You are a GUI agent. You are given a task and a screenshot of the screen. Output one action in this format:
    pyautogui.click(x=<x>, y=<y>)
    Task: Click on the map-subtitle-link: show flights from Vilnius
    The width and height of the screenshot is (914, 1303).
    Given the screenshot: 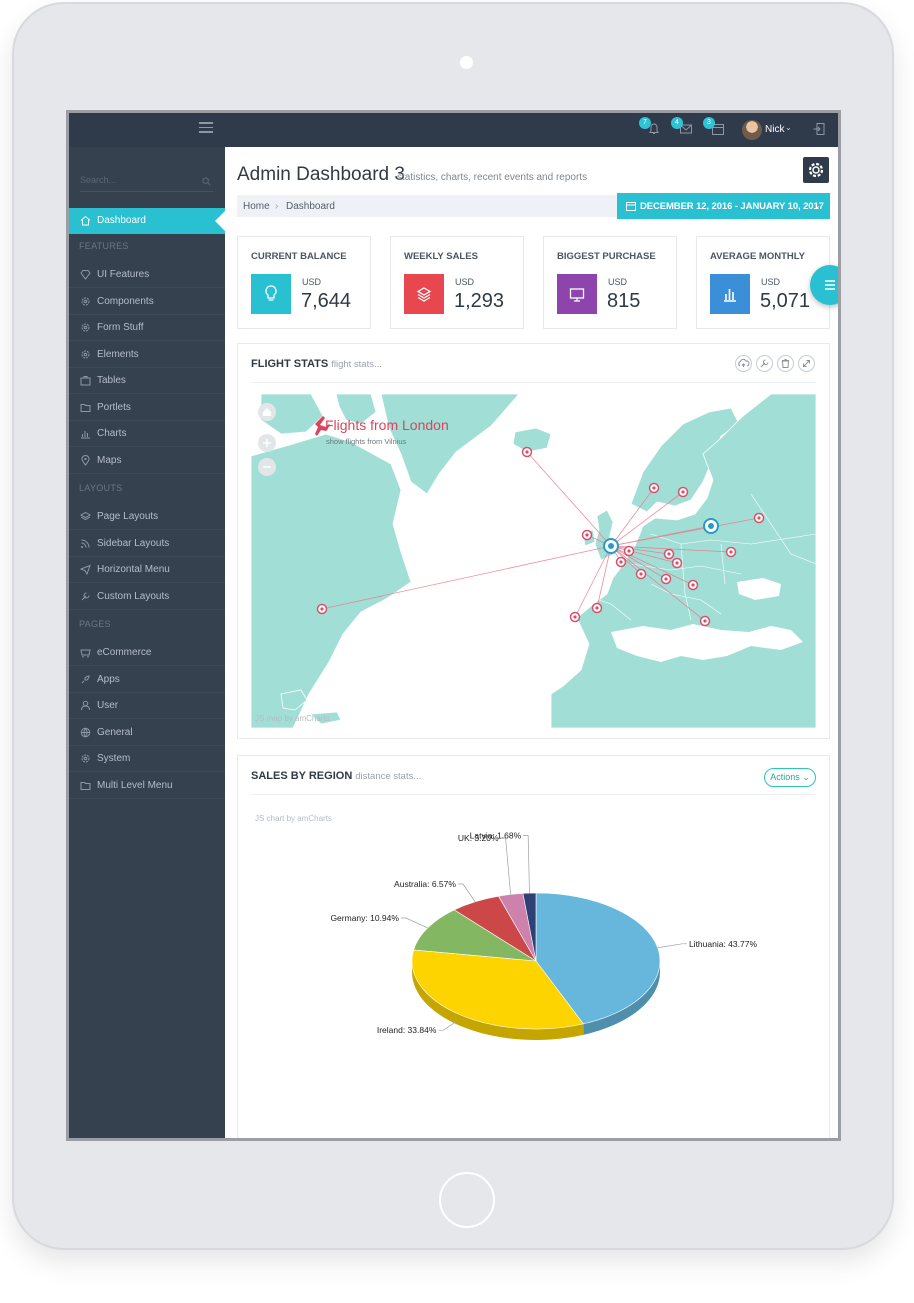 What is the action you would take?
    pyautogui.click(x=366, y=441)
    